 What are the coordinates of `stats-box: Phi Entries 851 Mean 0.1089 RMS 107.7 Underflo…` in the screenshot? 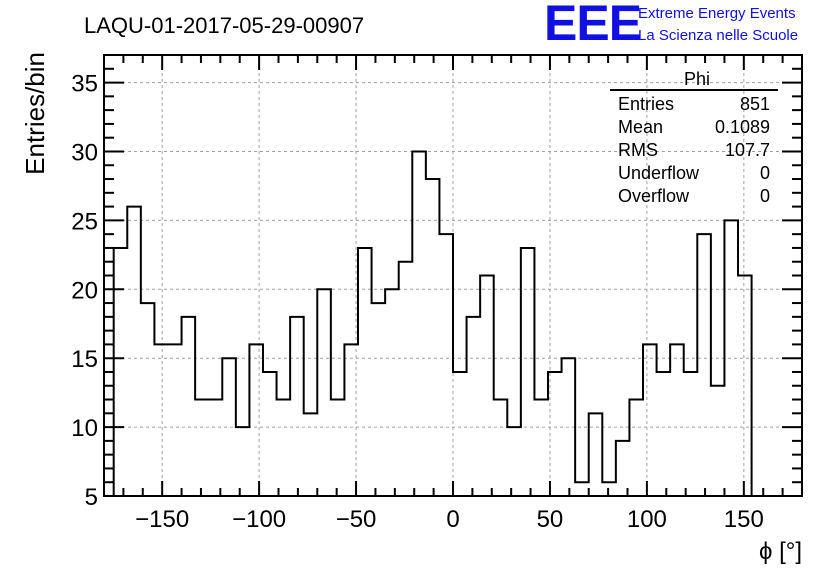 It's located at (694, 137).